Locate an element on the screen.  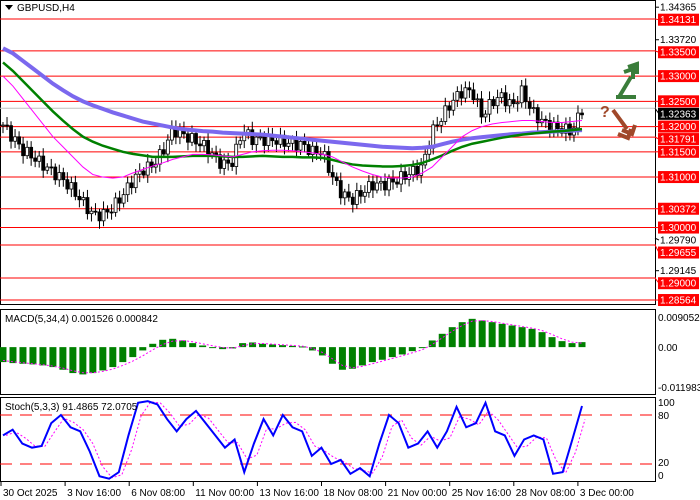
stoch-tick-label: 0 is located at coordinates (661, 476).